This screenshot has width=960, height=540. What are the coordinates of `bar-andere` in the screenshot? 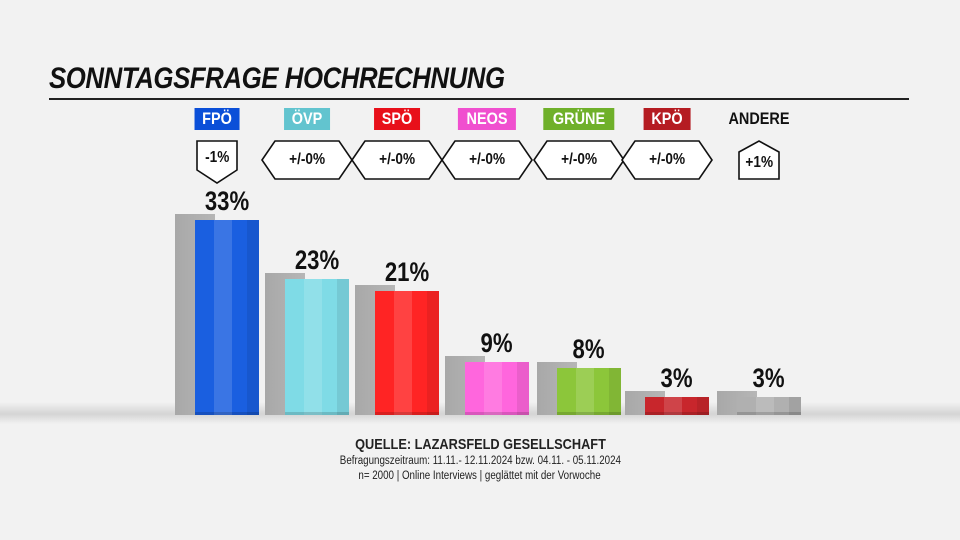 It's located at (769, 406).